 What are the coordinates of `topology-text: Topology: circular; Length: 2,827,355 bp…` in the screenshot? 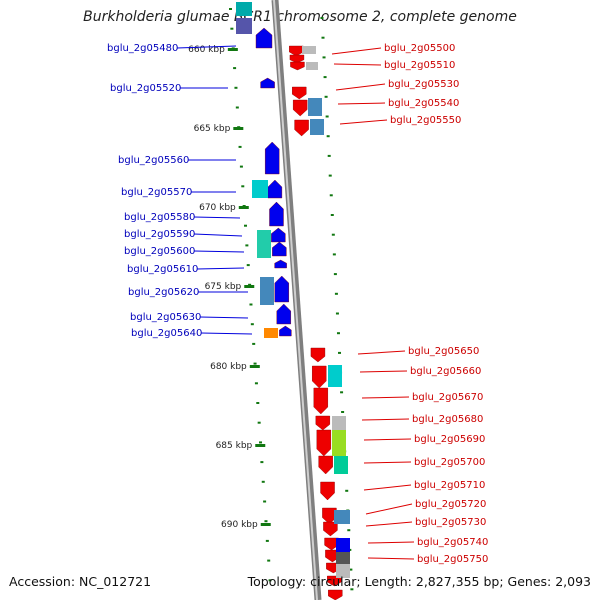 It's located at (419, 581).